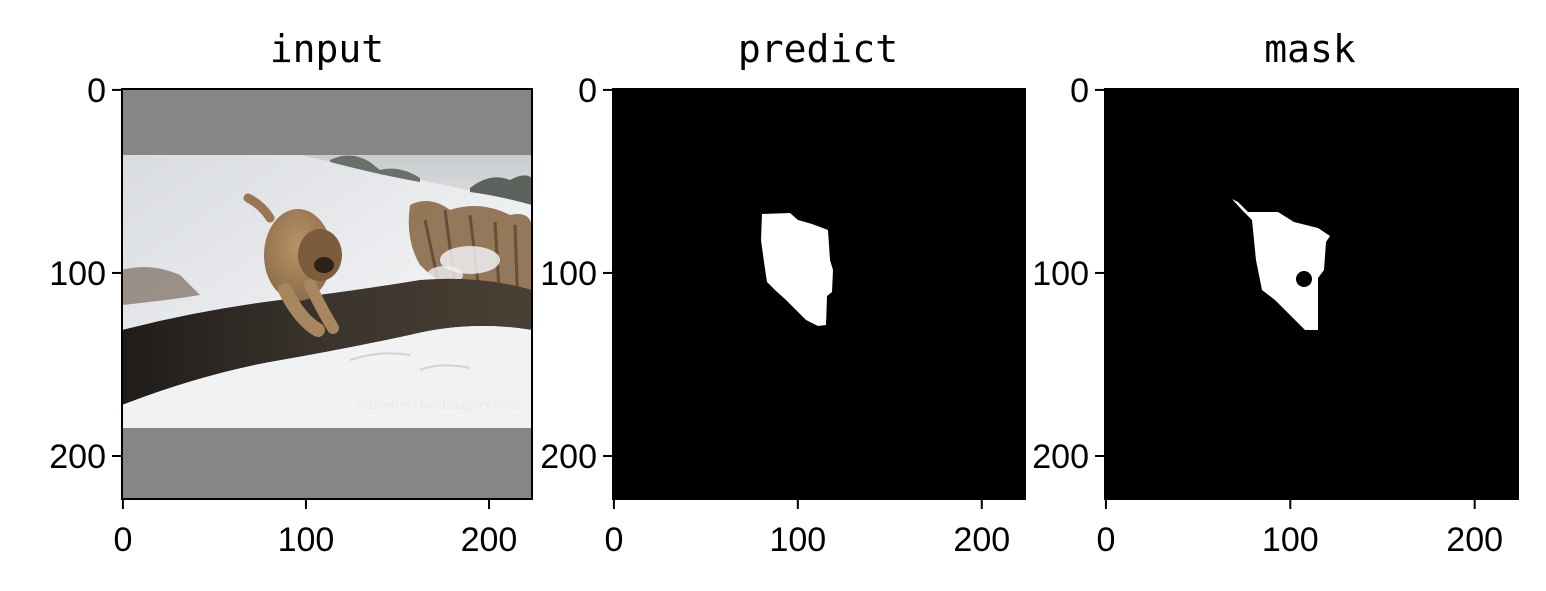  Describe the element at coordinates (122, 540) in the screenshot. I see `input-x-tick-label: 0` at that location.